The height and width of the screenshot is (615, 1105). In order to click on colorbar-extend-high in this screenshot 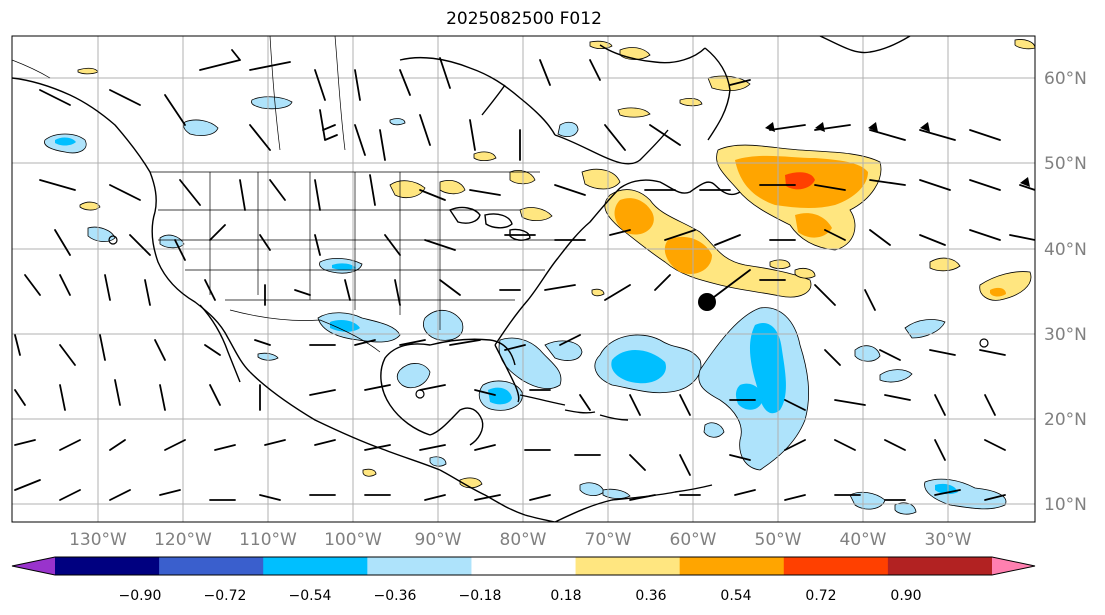, I will do `click(1013, 566)`.